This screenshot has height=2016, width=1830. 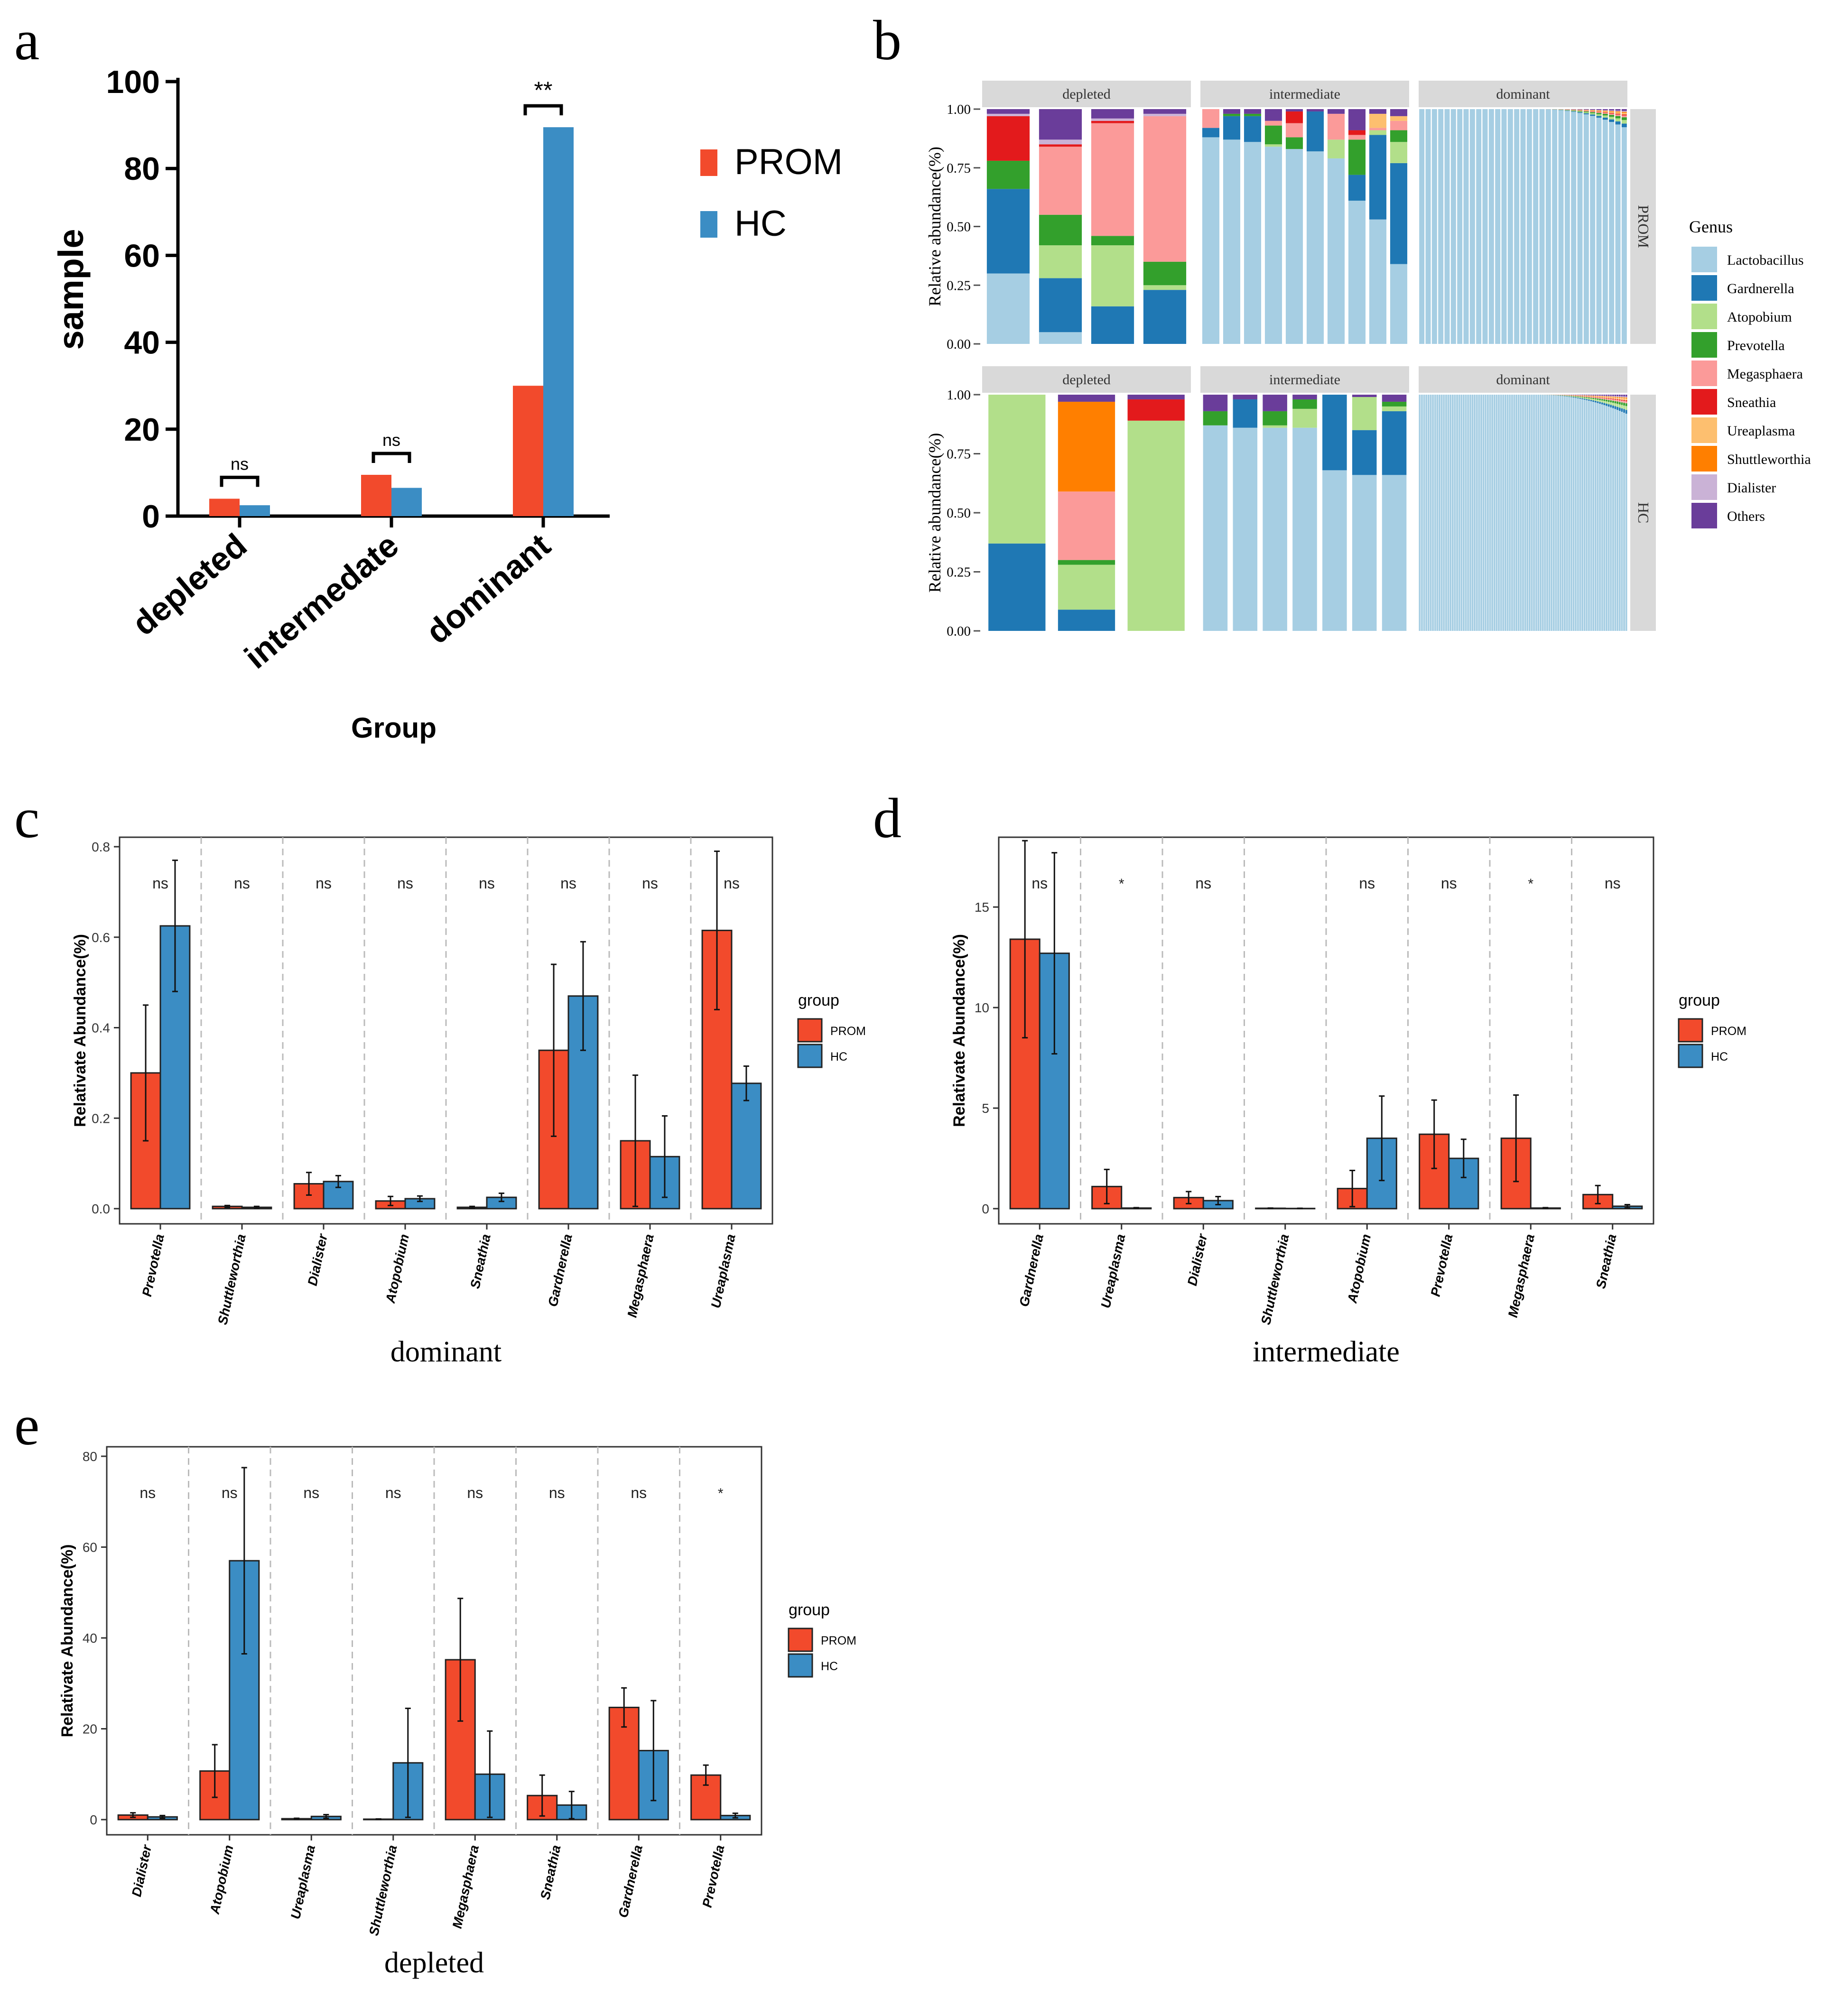 What do you see at coordinates (959, 168) in the screenshot?
I see `y-tick-label: 0.75` at bounding box center [959, 168].